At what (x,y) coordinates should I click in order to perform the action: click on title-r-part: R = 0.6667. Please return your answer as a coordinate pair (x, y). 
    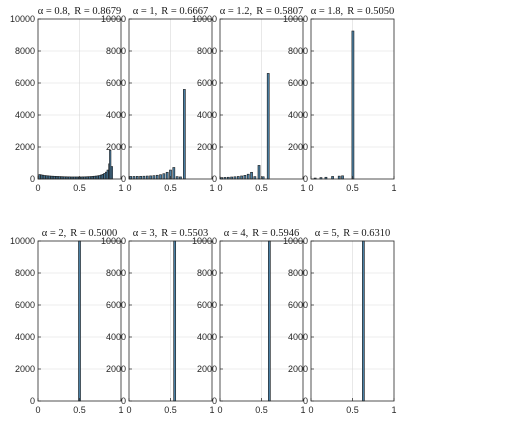
    Looking at the image, I should click on (184, 11).